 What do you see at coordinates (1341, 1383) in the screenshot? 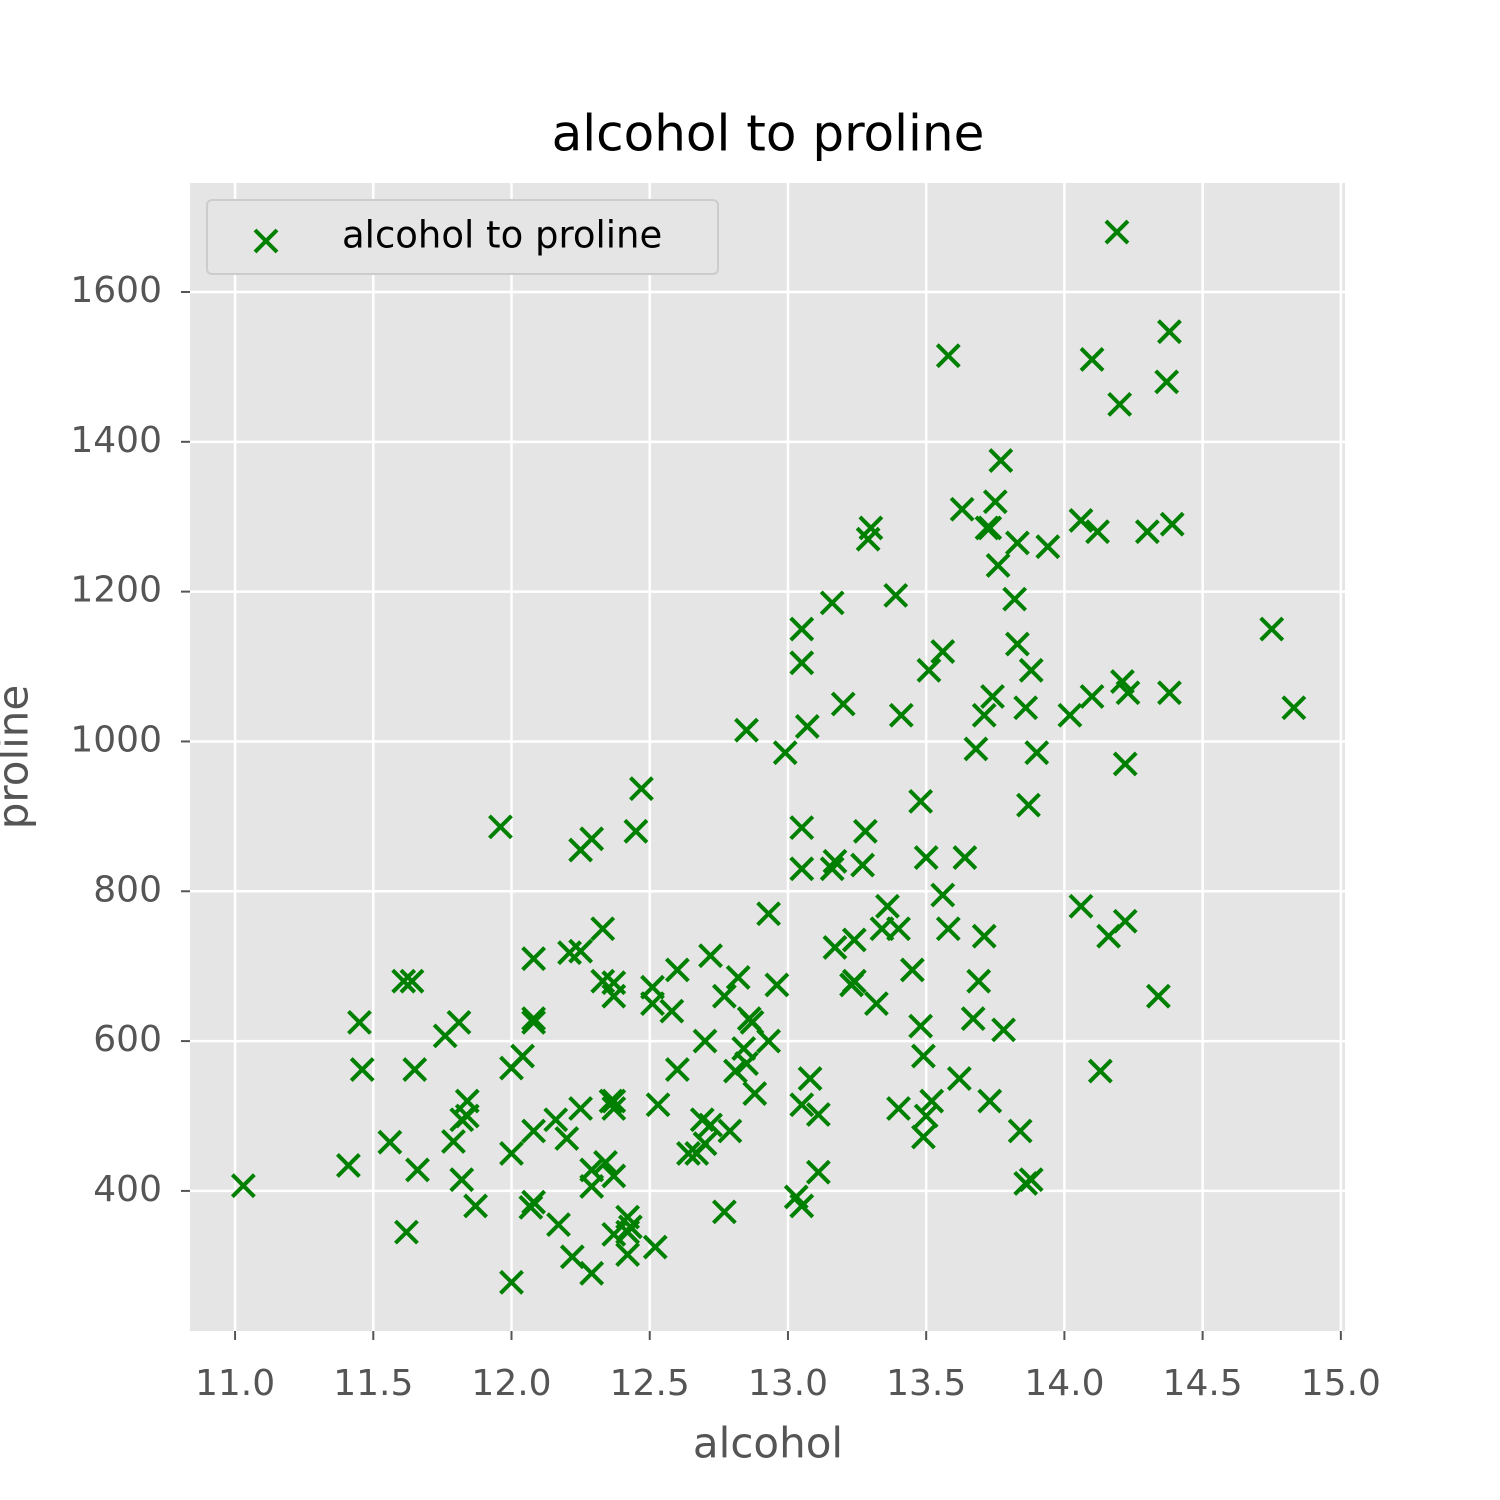
I see `x-tick-label: 15.0` at bounding box center [1341, 1383].